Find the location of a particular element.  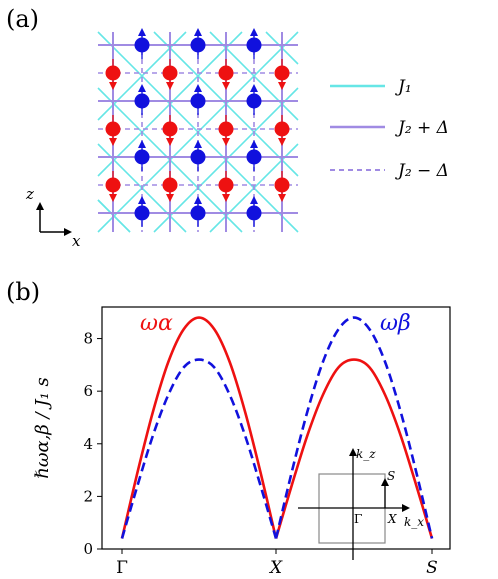

legend-label-j2-minus: J₂ − Δ is located at coordinates (422, 171).